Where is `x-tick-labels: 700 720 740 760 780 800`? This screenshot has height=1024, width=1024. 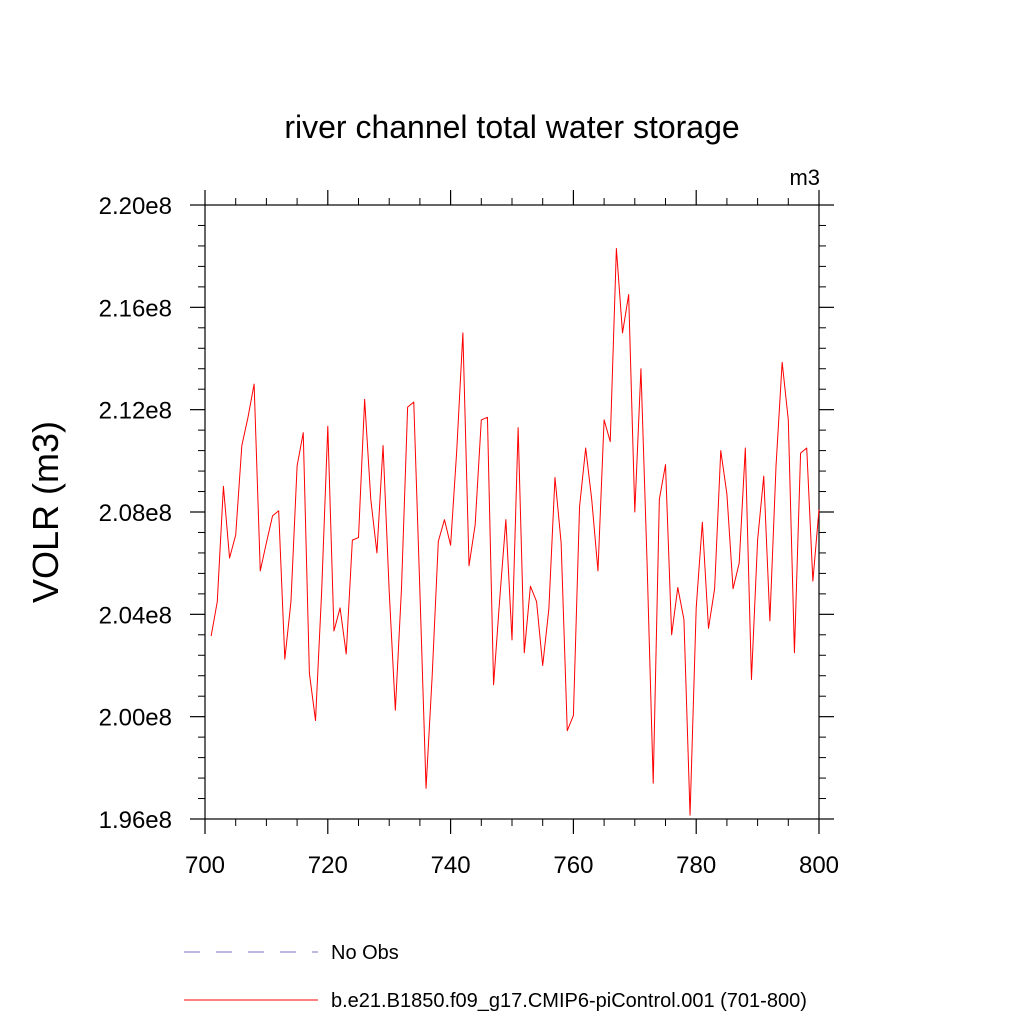 x-tick-labels: 700 720 740 760 780 800 is located at coordinates (512, 865).